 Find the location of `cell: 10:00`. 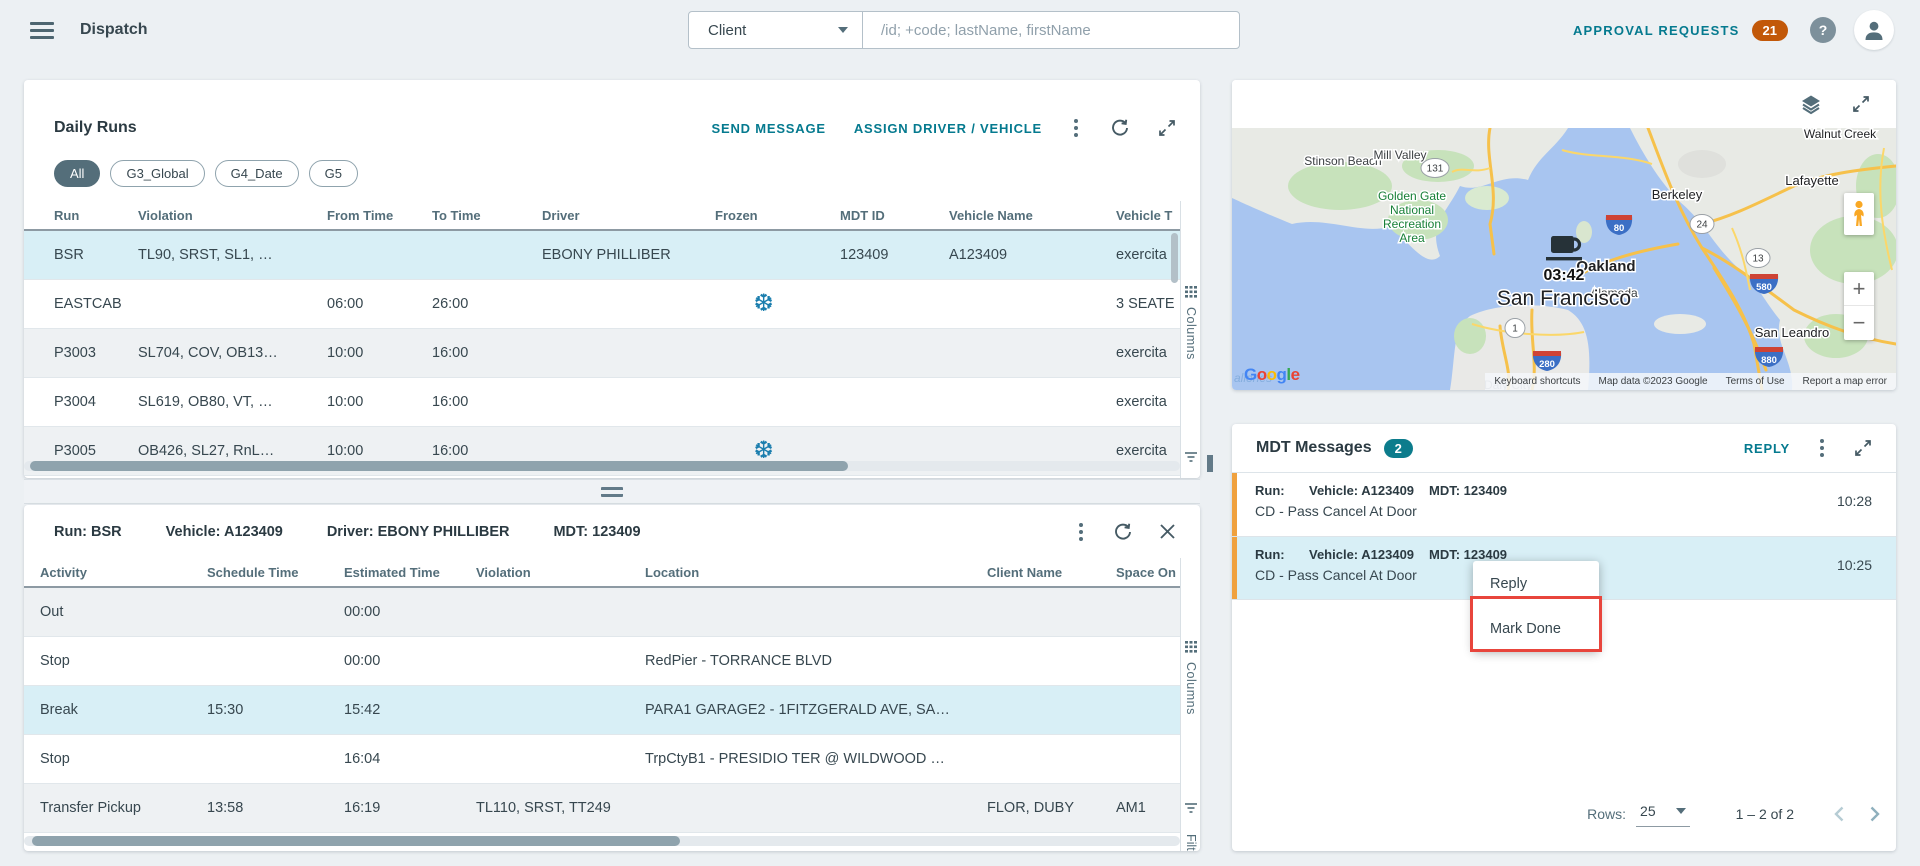

cell: 10:00 is located at coordinates (365, 353).